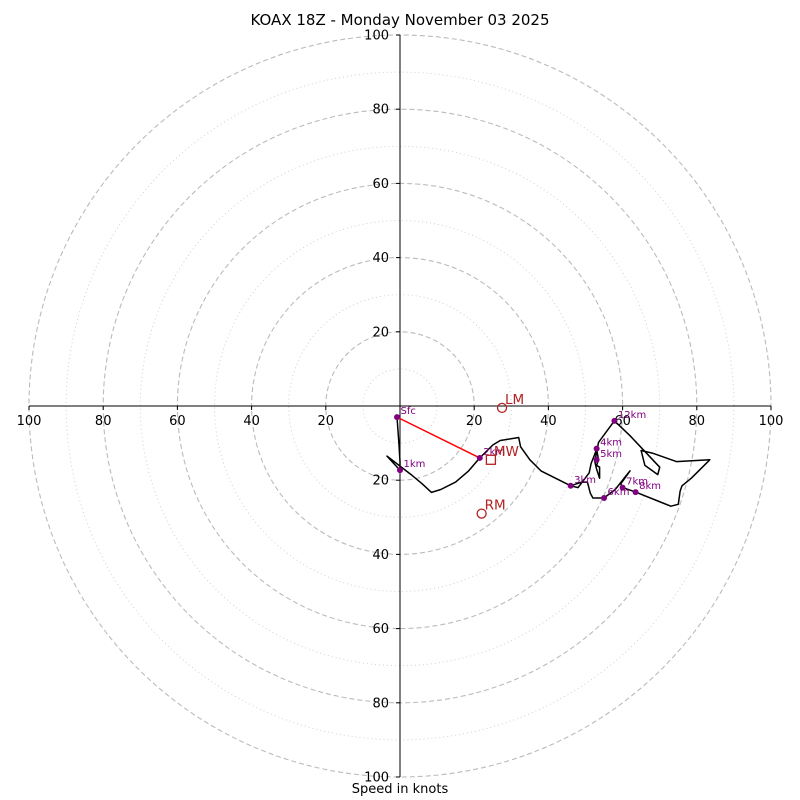 This screenshot has width=800, height=800. I want to click on height-marker-label: 5km, so click(611, 454).